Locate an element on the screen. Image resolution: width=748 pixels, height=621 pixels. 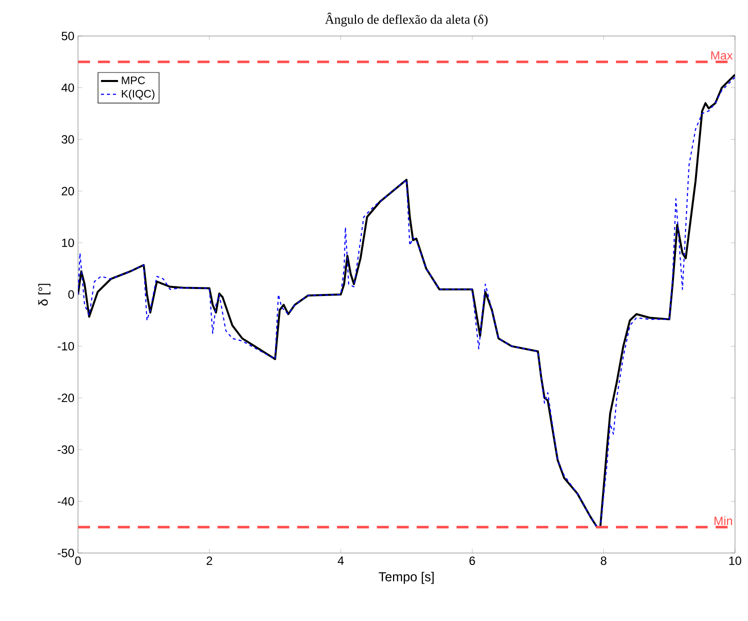
y-tick-label: 40 is located at coordinates (67, 87).